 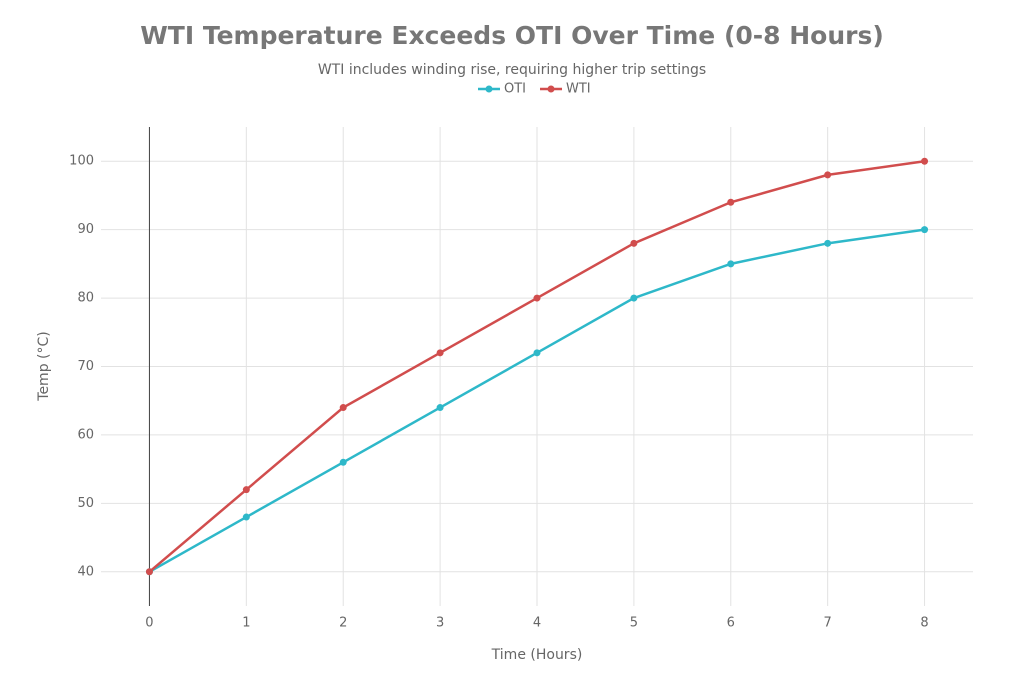 I want to click on y-tick-label: 80, so click(x=85, y=298).